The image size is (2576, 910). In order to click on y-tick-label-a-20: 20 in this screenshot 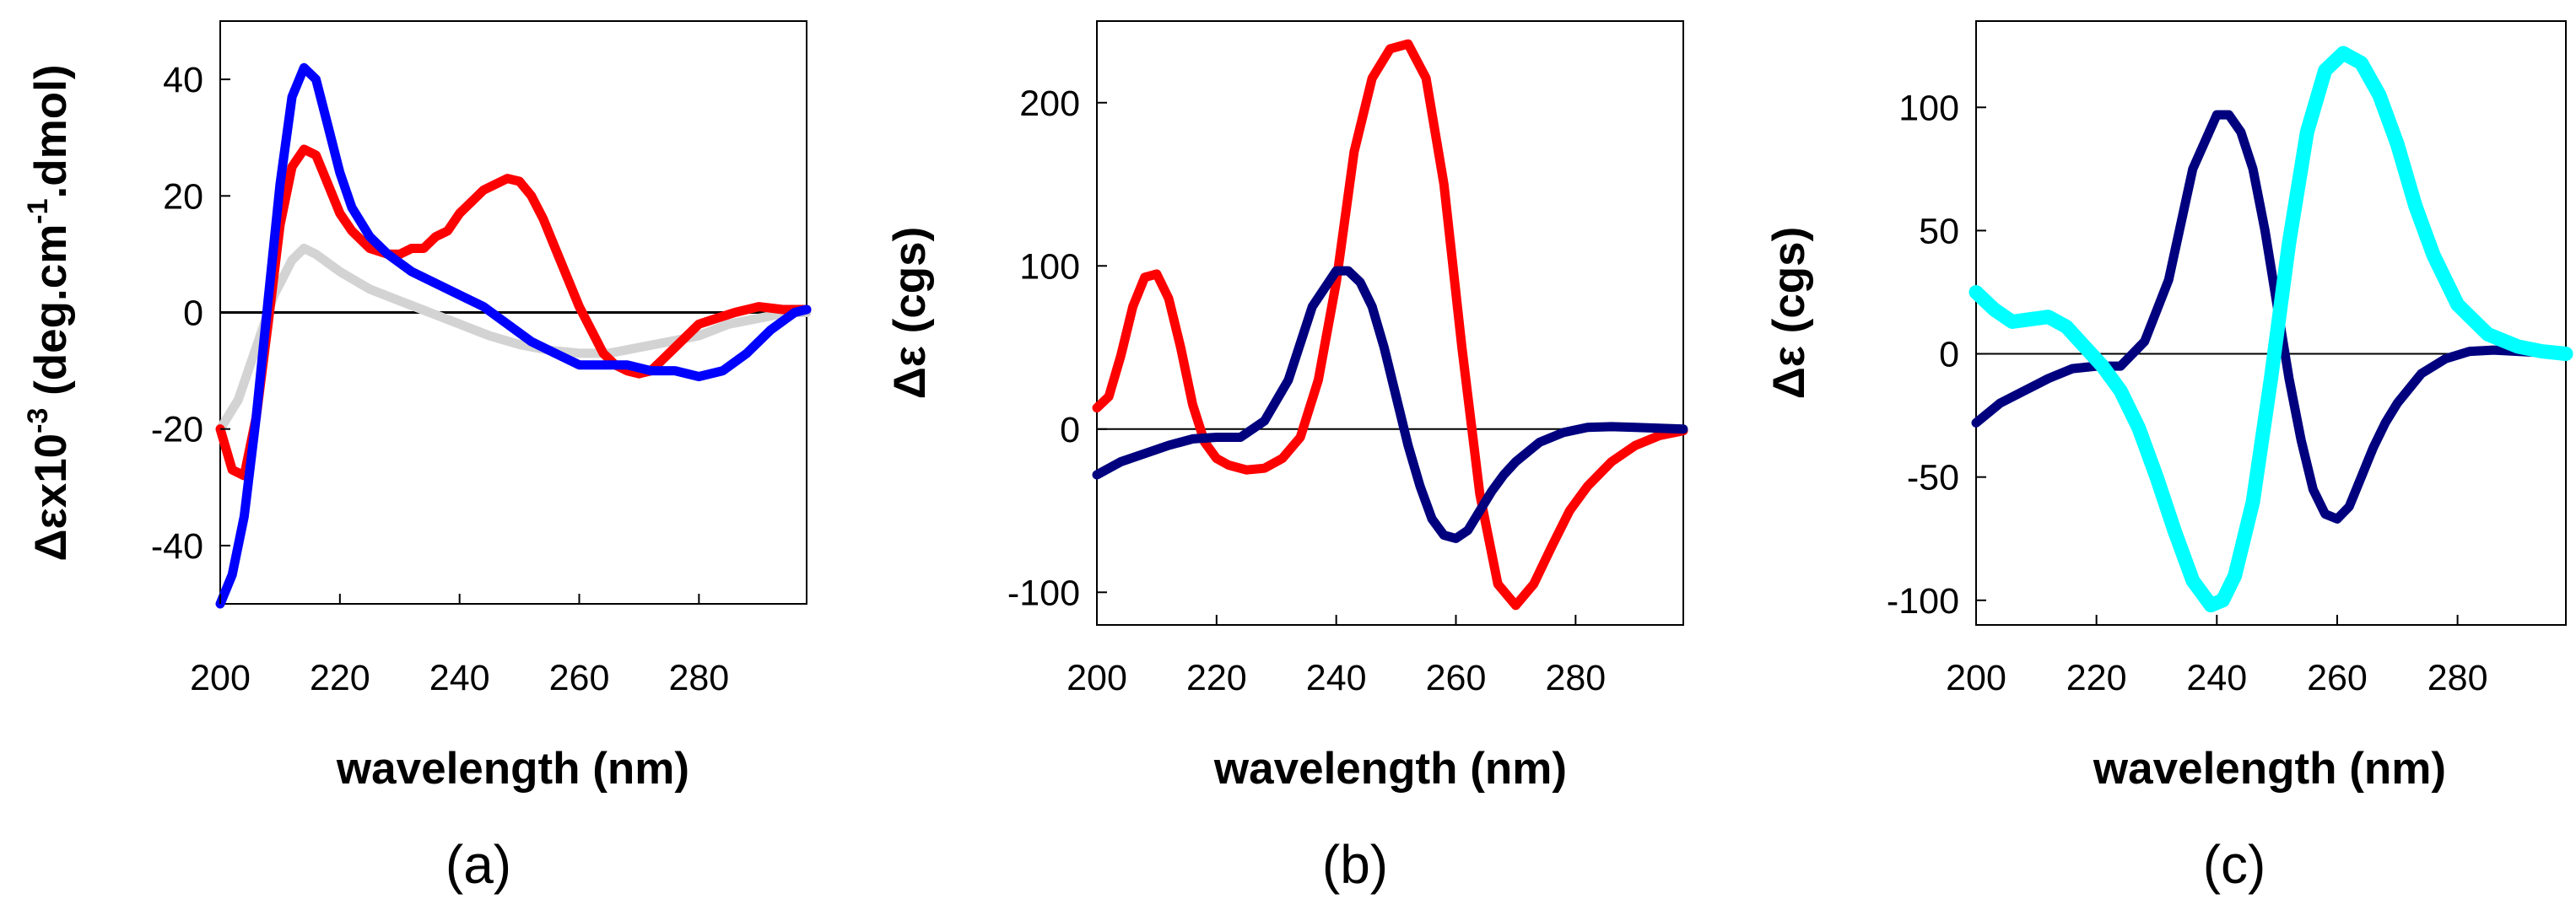, I will do `click(183, 196)`.